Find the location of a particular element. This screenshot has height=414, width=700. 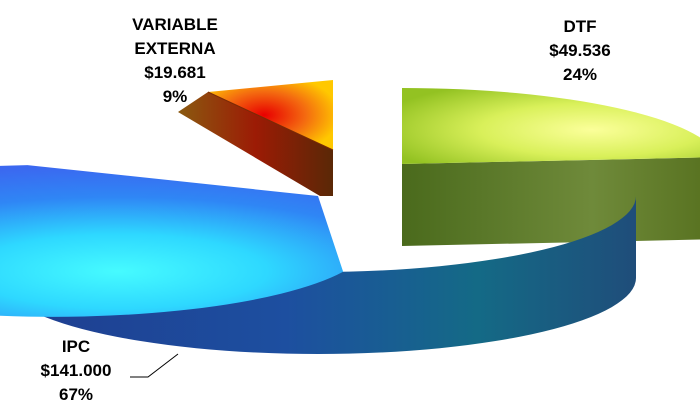

slice-value-ipc: $141.000 is located at coordinates (76, 370).